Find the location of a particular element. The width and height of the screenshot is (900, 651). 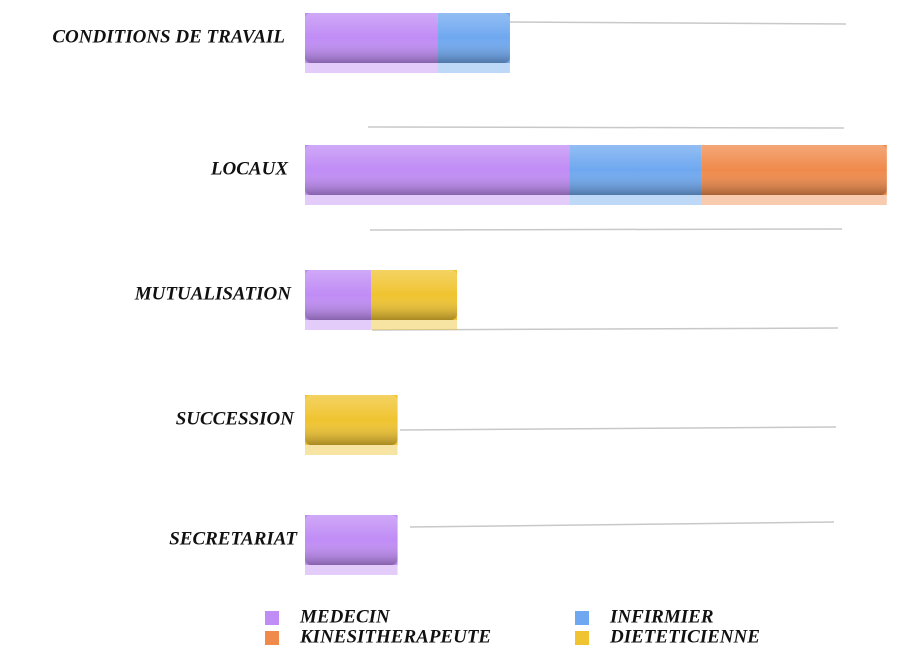

y-tick-label: MUTUALISATION is located at coordinates (213, 293).